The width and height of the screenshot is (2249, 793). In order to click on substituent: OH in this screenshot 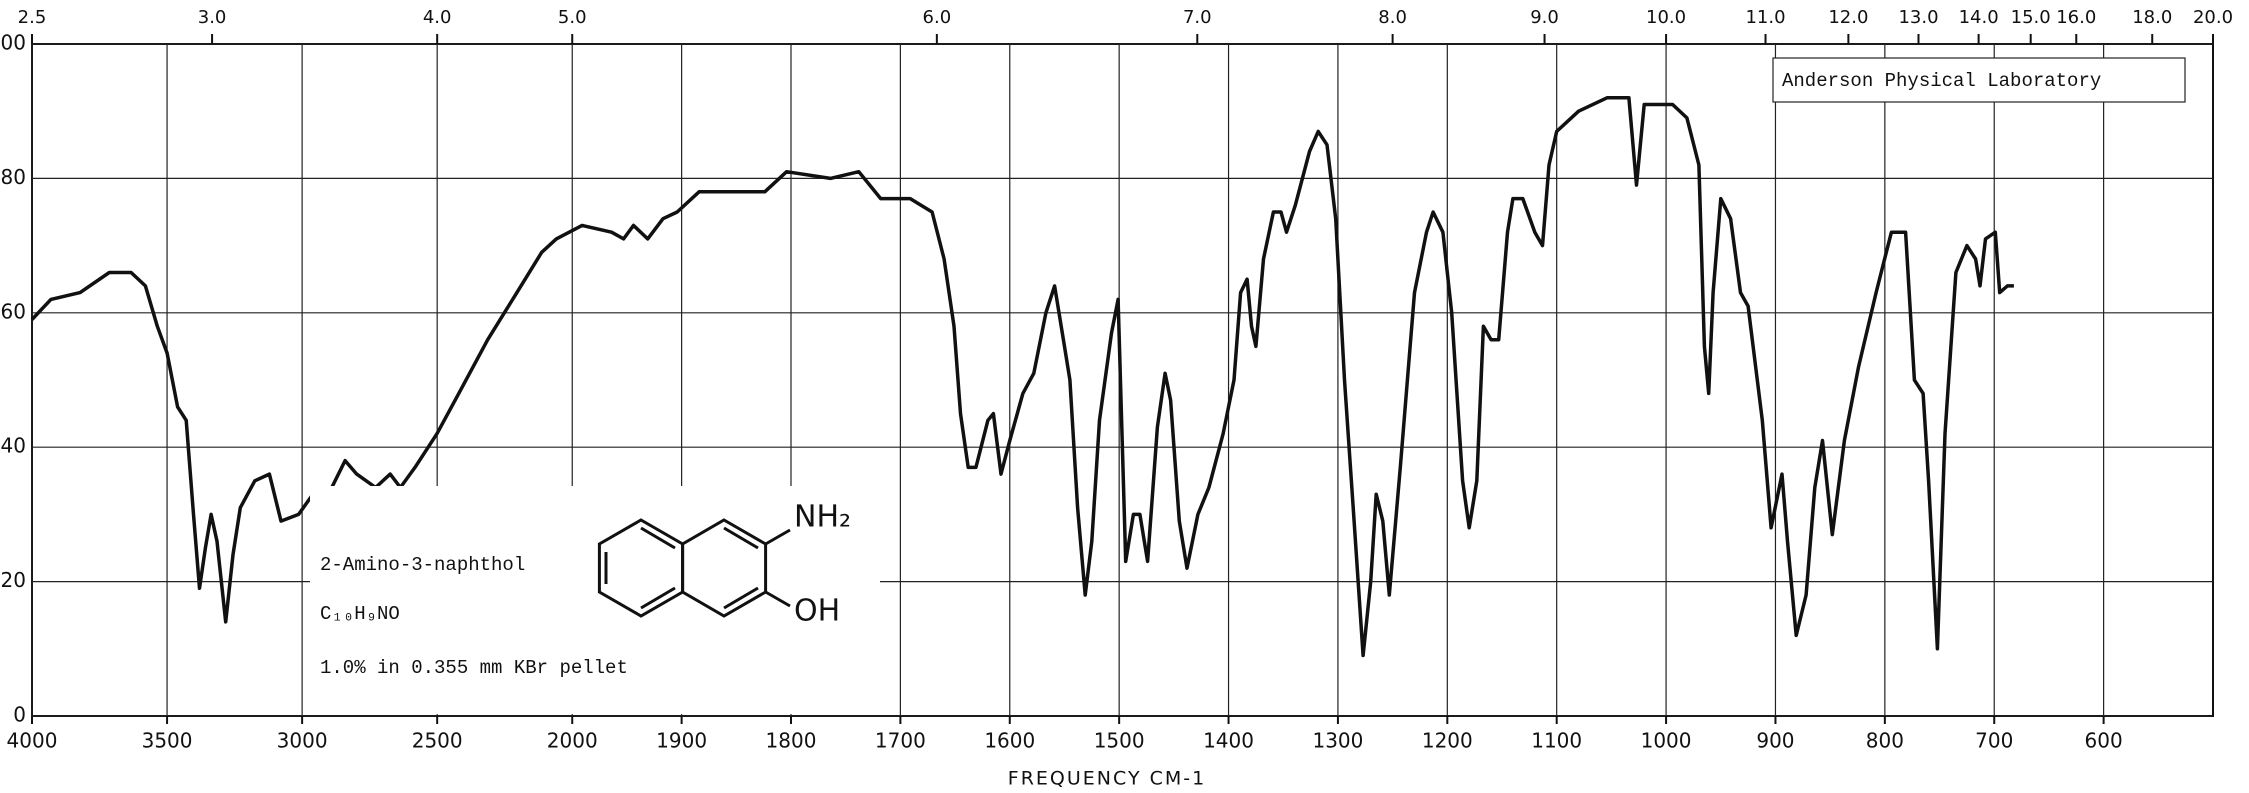, I will do `click(817, 611)`.